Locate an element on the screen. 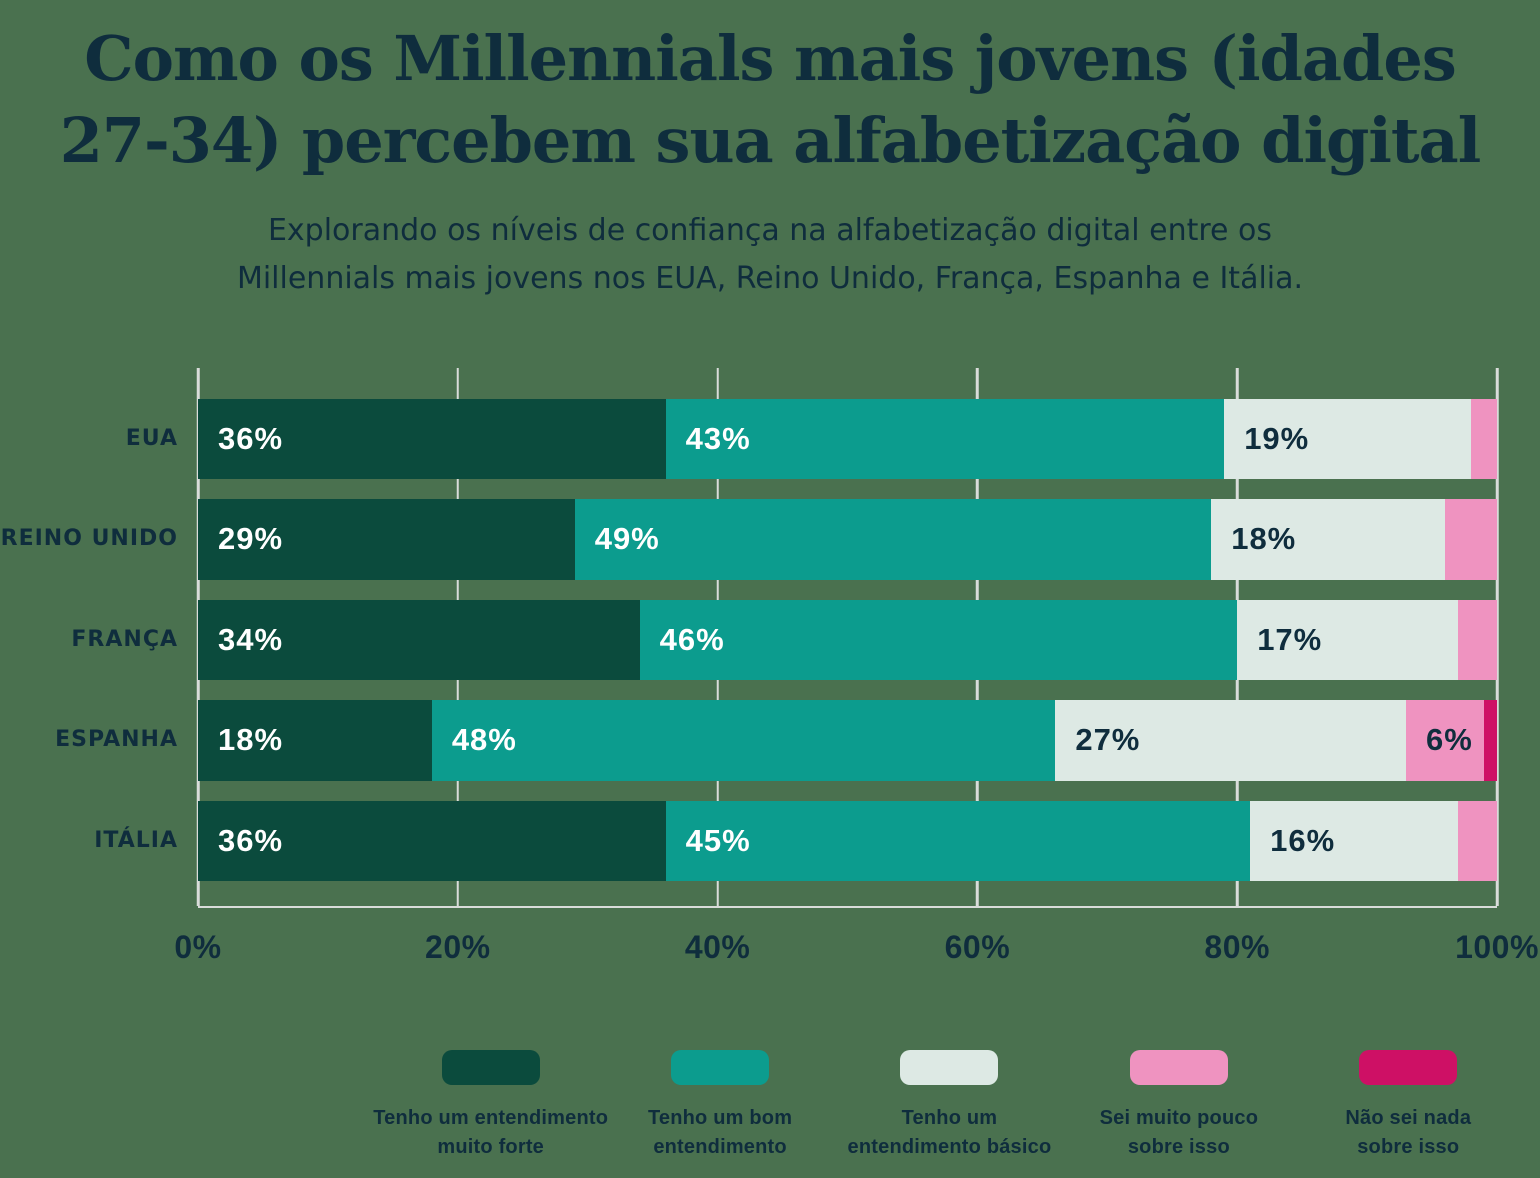 The height and width of the screenshot is (1178, 1540). tick-label: 100% is located at coordinates (1497, 947).